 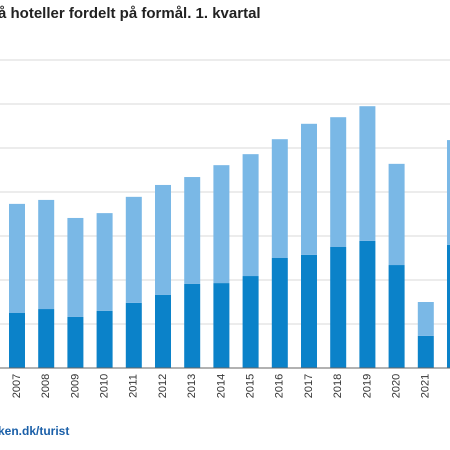 I want to click on x-tick-label: 2009, so click(x=75, y=386).